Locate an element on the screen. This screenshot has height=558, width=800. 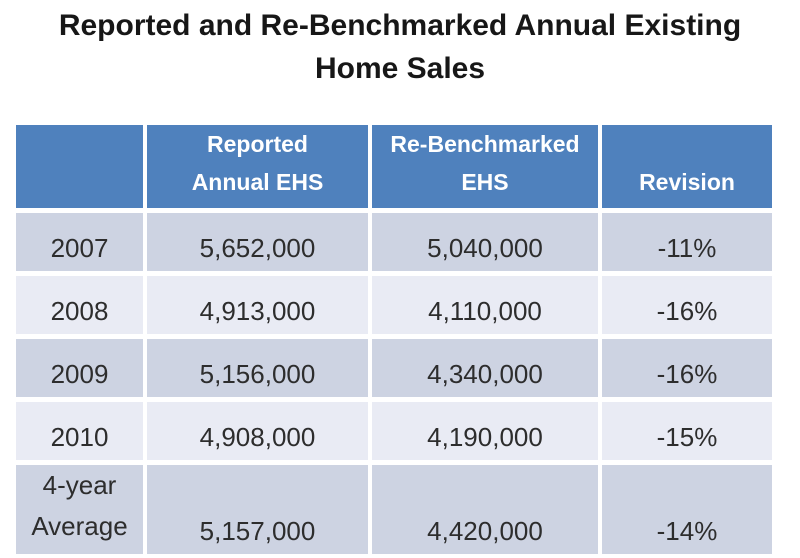
revision-value: -15% is located at coordinates (687, 431).